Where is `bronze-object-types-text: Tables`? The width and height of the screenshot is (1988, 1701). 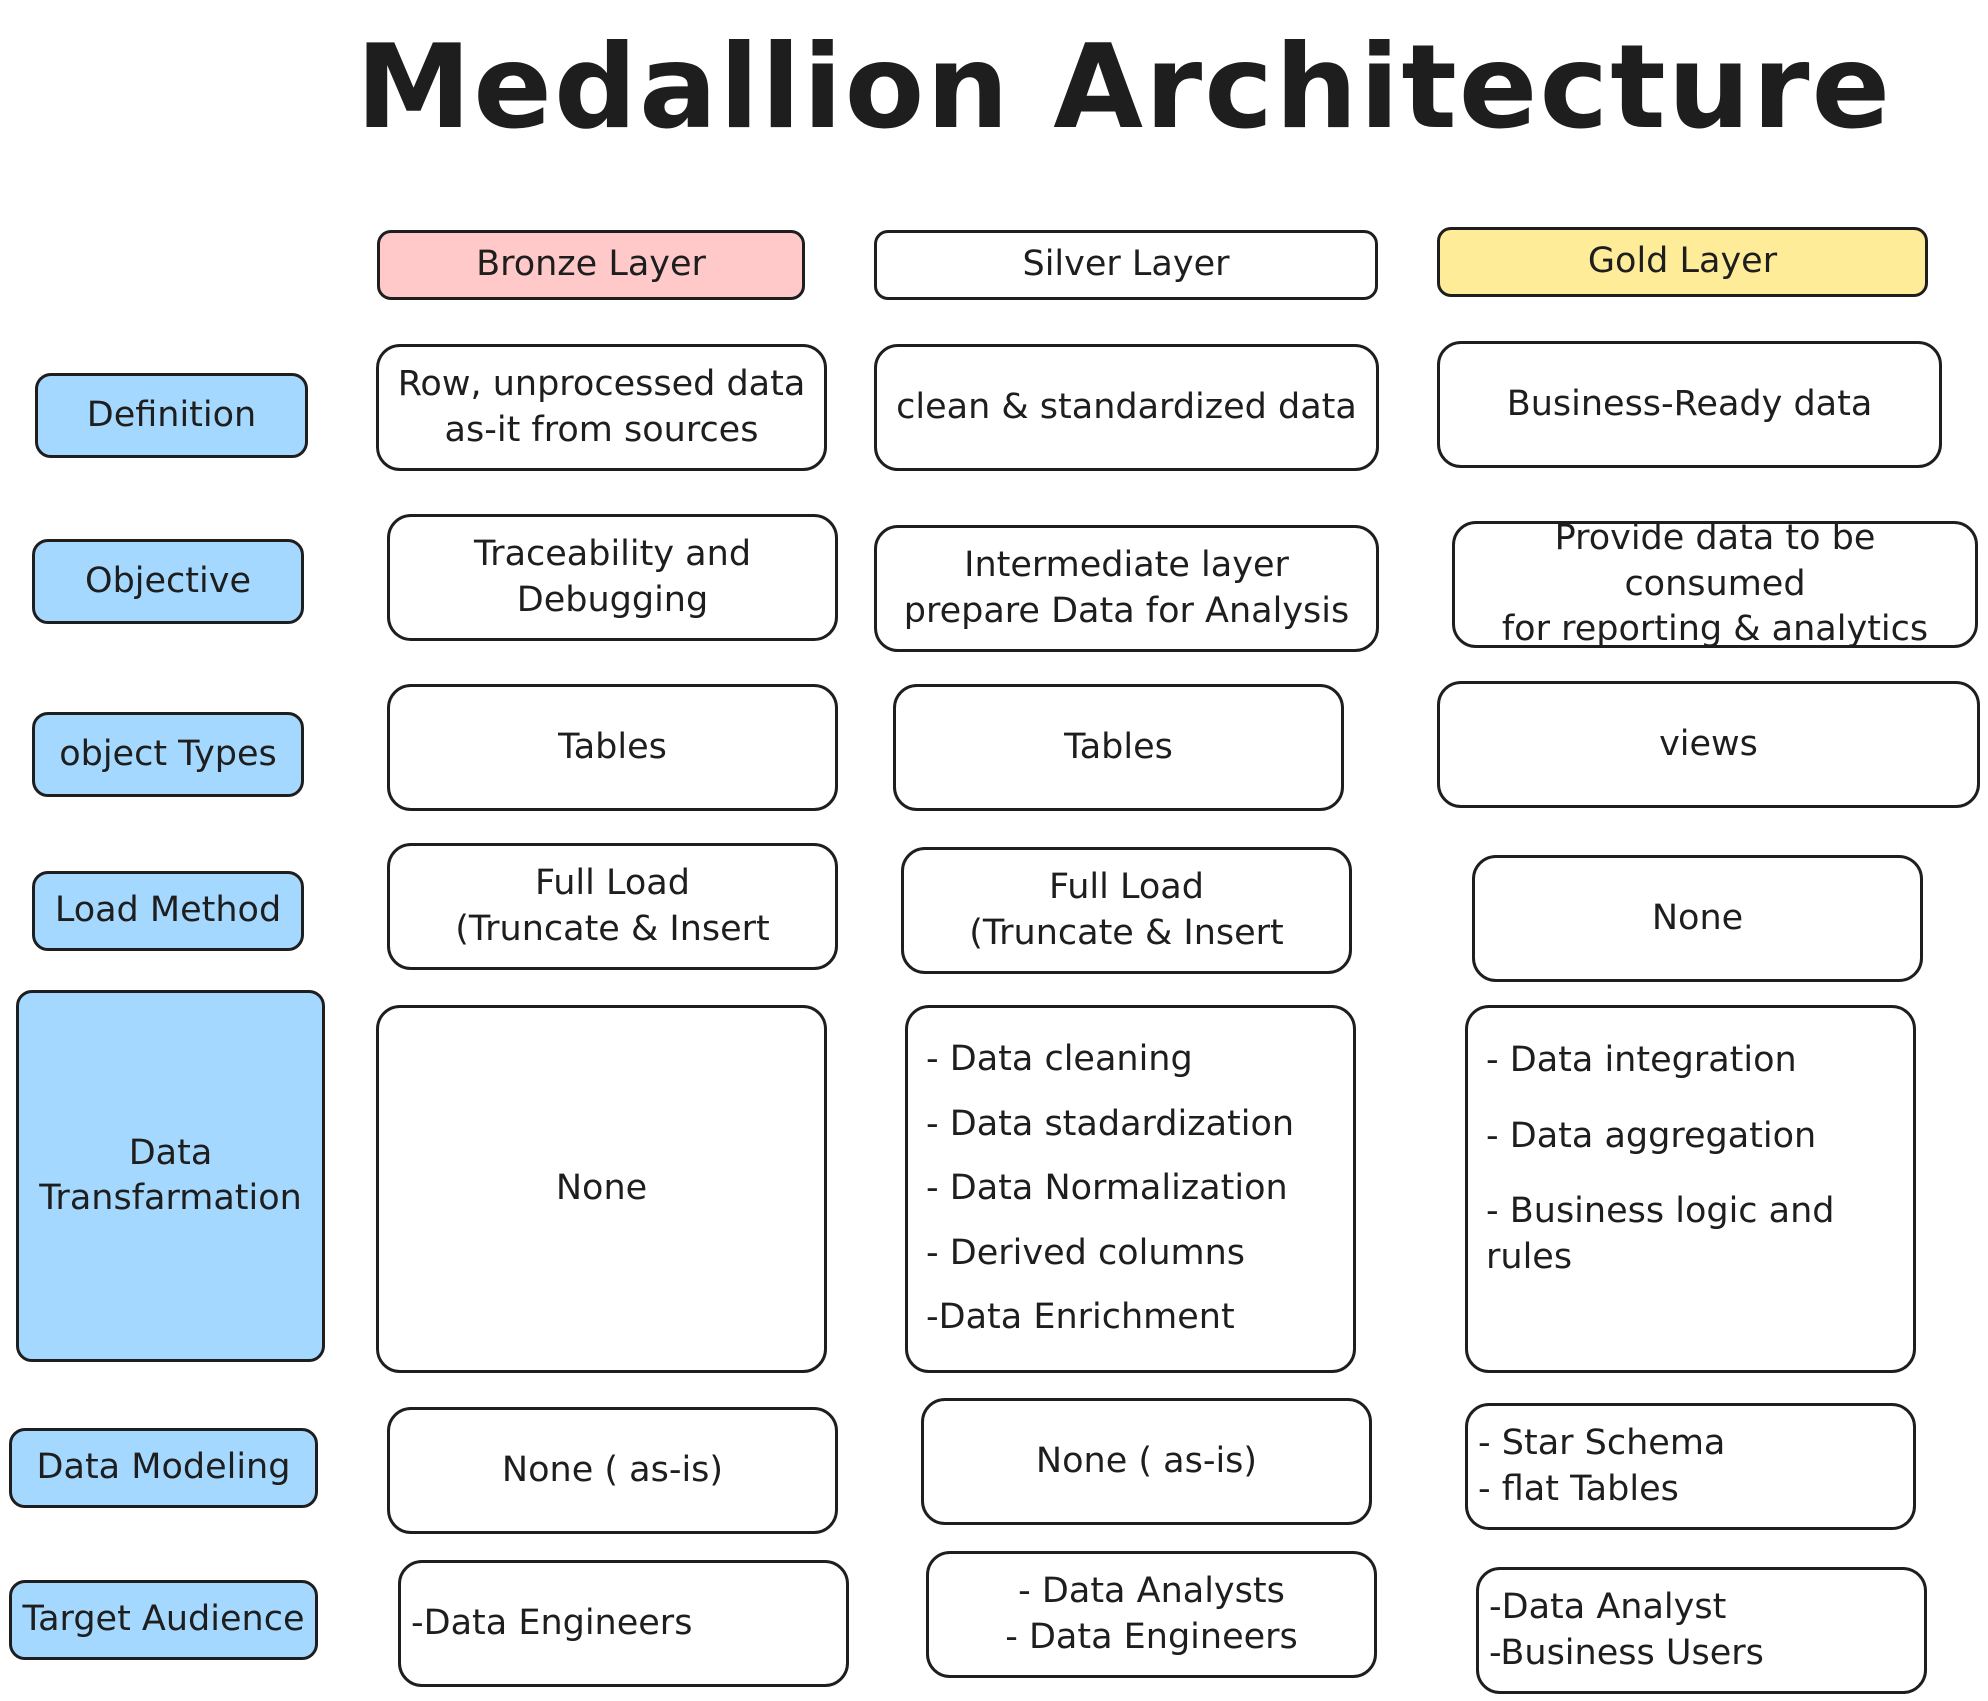 bronze-object-types-text: Tables is located at coordinates (612, 746).